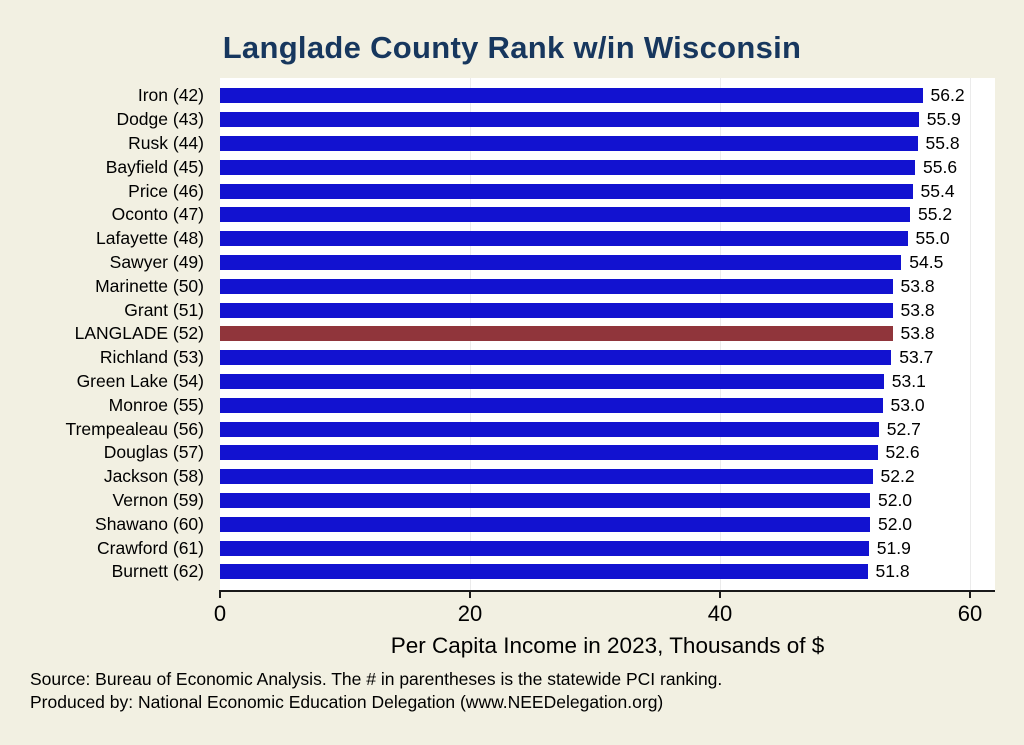 The width and height of the screenshot is (1024, 745). I want to click on bar-row: Crawford (61) 51.9, so click(497, 548).